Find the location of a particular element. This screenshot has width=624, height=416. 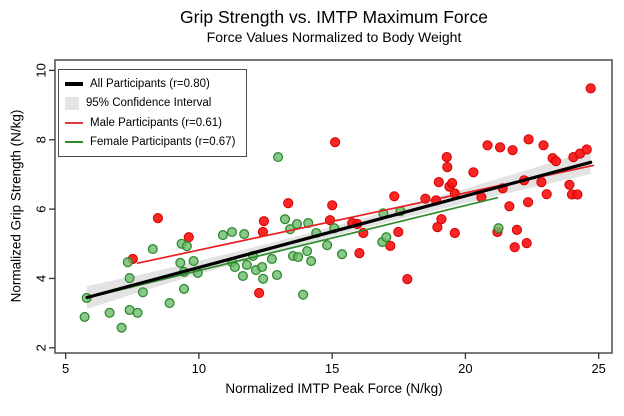

confidence-interval-swatch is located at coordinates (72, 103).